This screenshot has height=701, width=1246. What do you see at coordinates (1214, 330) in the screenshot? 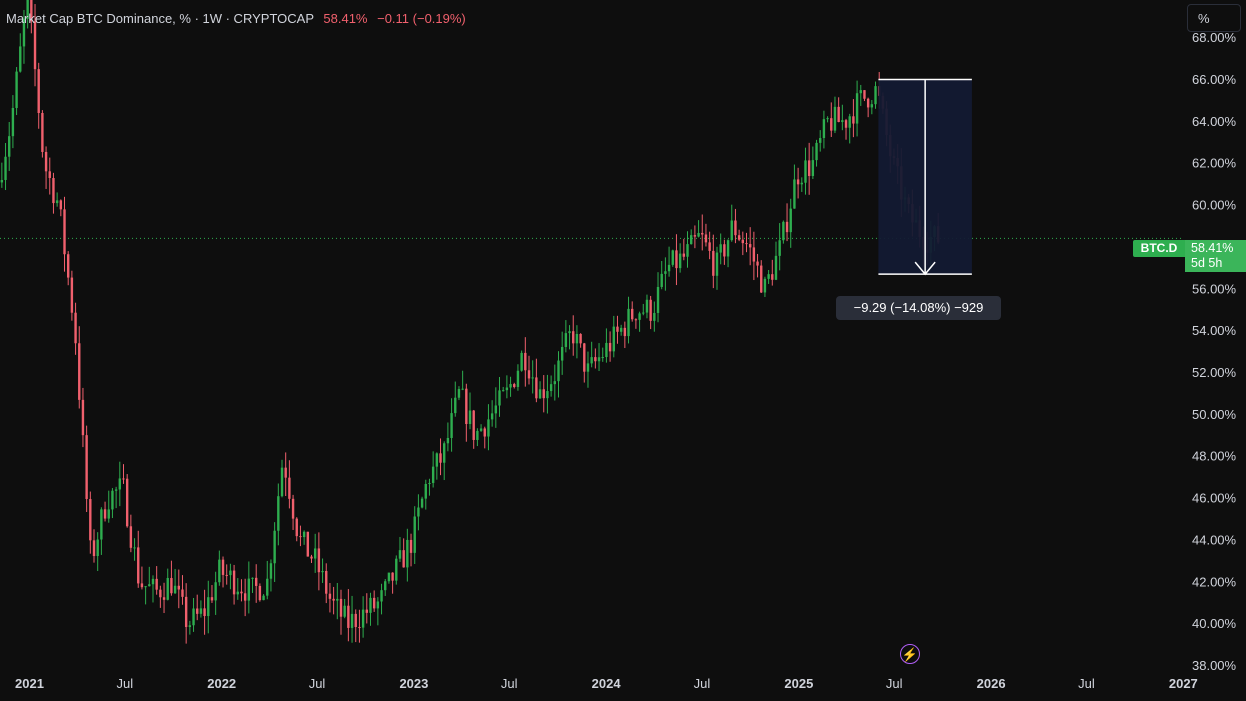
I see `y-tick-label: 54.00%` at bounding box center [1214, 330].